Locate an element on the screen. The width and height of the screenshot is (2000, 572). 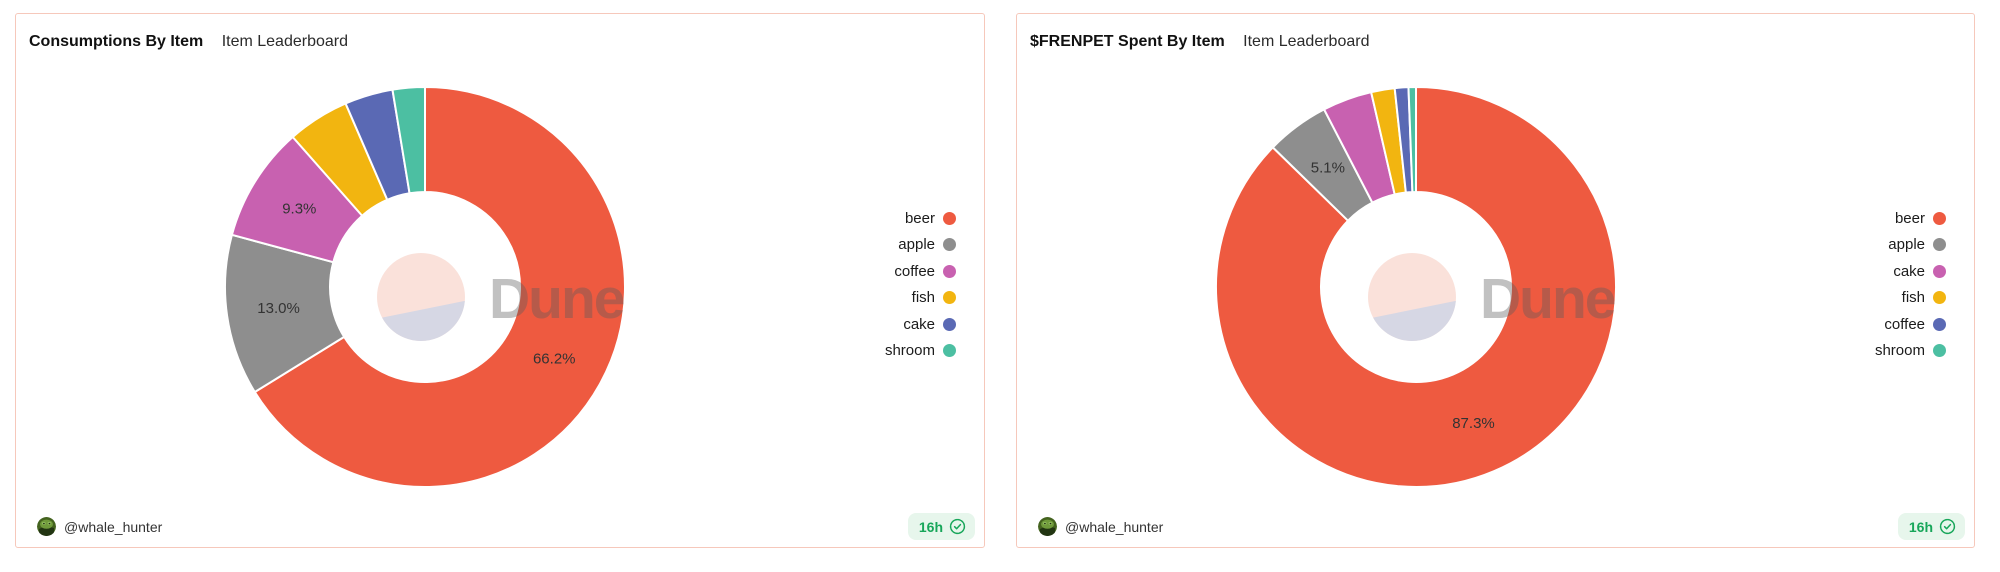
slice-percent-label-apple: 13.0% is located at coordinates (278, 308).